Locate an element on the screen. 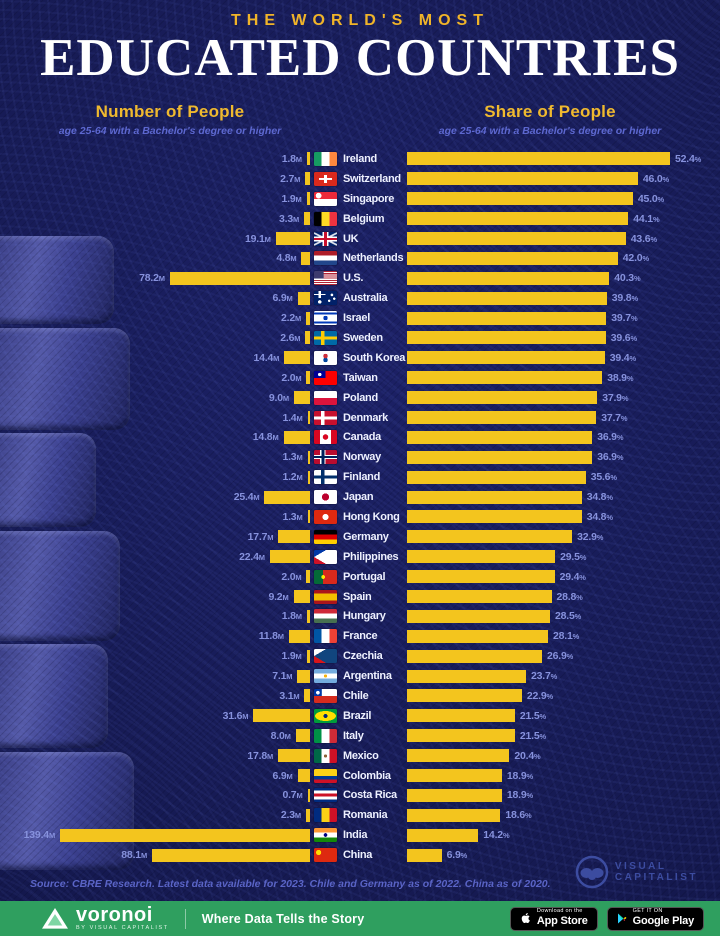  country-row: 0.7M Costa Rica 18.9% is located at coordinates (360, 796).